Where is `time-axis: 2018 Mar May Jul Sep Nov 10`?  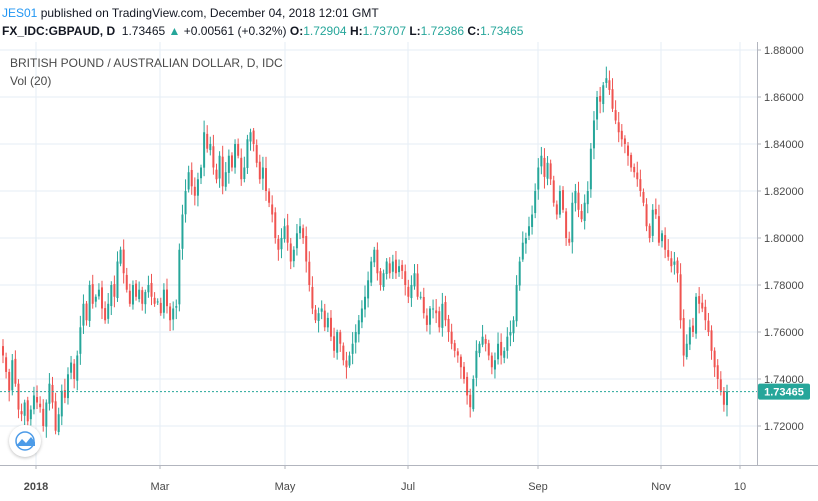
time-axis: 2018 Mar May Jul Sep Nov 10 is located at coordinates (385, 479).